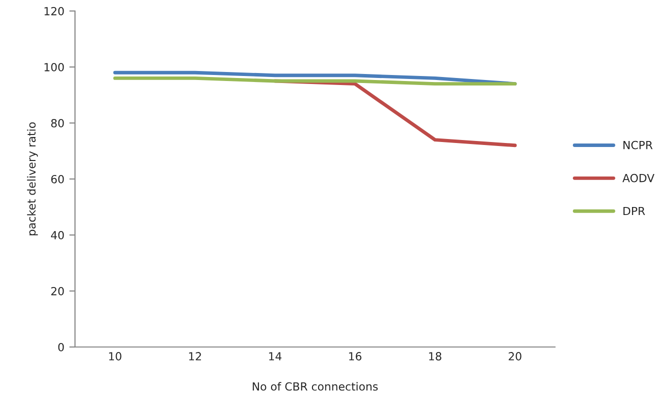  I want to click on x-tick-label: 10, so click(115, 356).